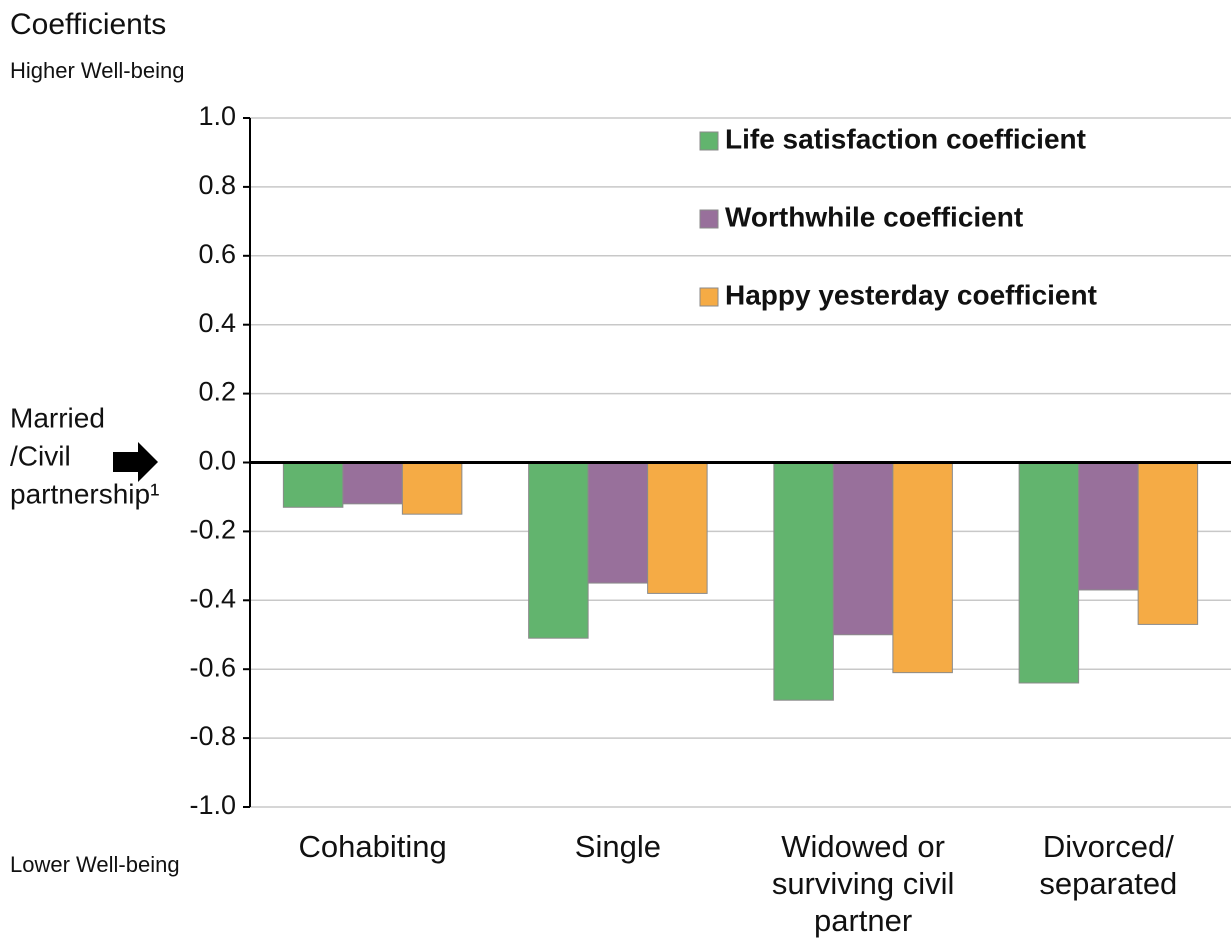 The width and height of the screenshot is (1231, 945). What do you see at coordinates (217, 185) in the screenshot?
I see `y-tick-label: 0.8` at bounding box center [217, 185].